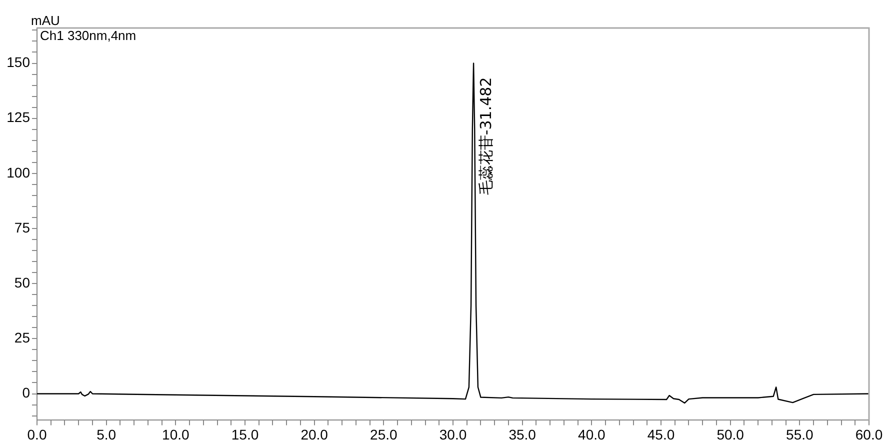 The image size is (885, 448). What do you see at coordinates (18, 172) in the screenshot?
I see `y-tick-label: 100` at bounding box center [18, 172].